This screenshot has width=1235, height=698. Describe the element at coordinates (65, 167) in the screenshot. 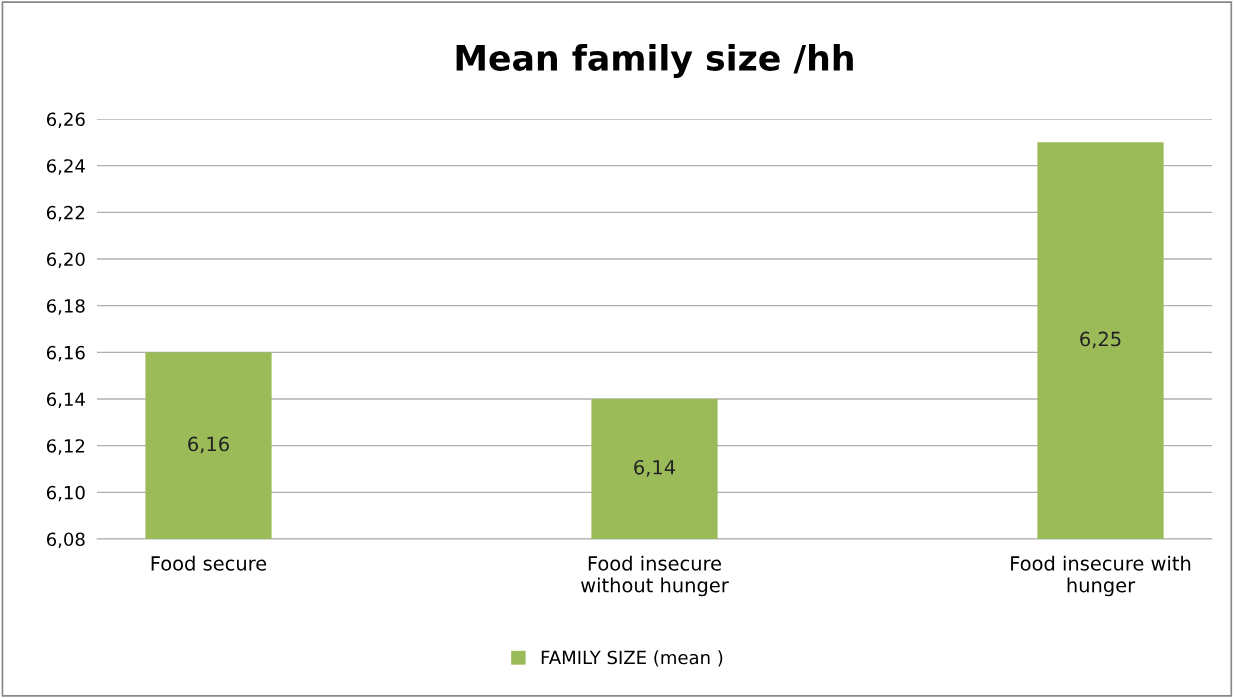

I see `y-tick-label: 6,24` at that location.